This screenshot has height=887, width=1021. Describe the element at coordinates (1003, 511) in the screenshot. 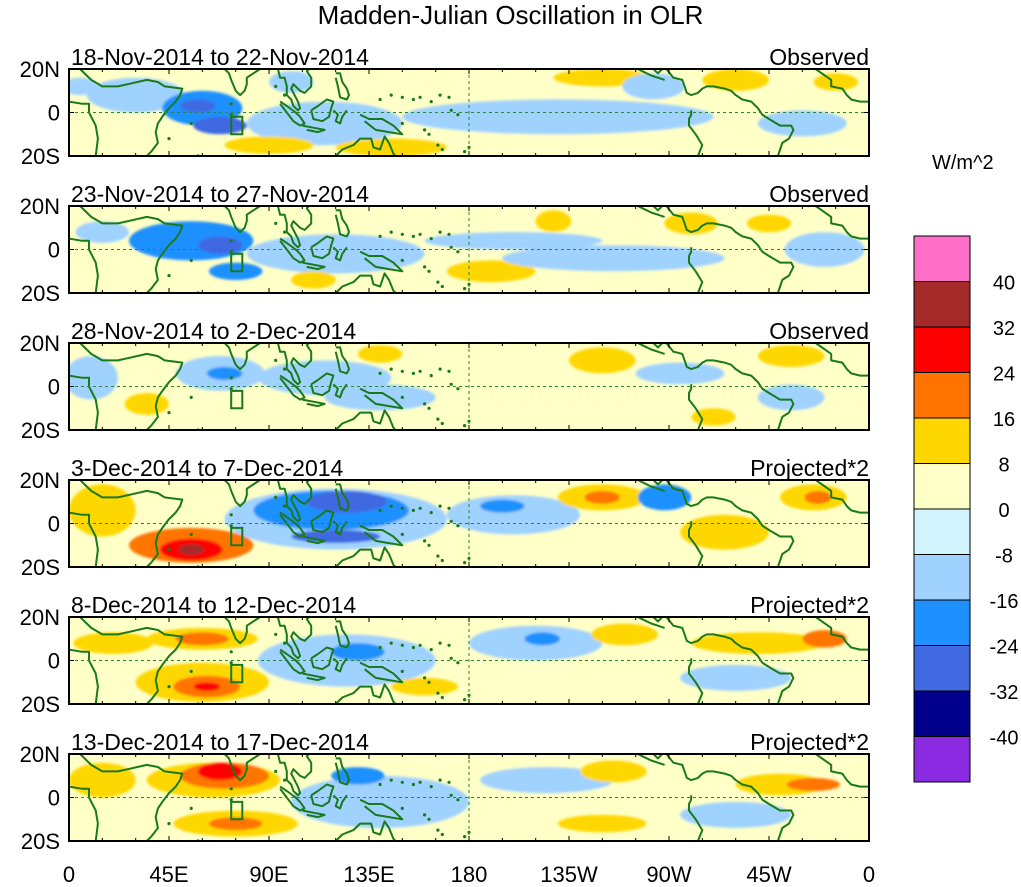

I see `colorbar-label: 0` at that location.